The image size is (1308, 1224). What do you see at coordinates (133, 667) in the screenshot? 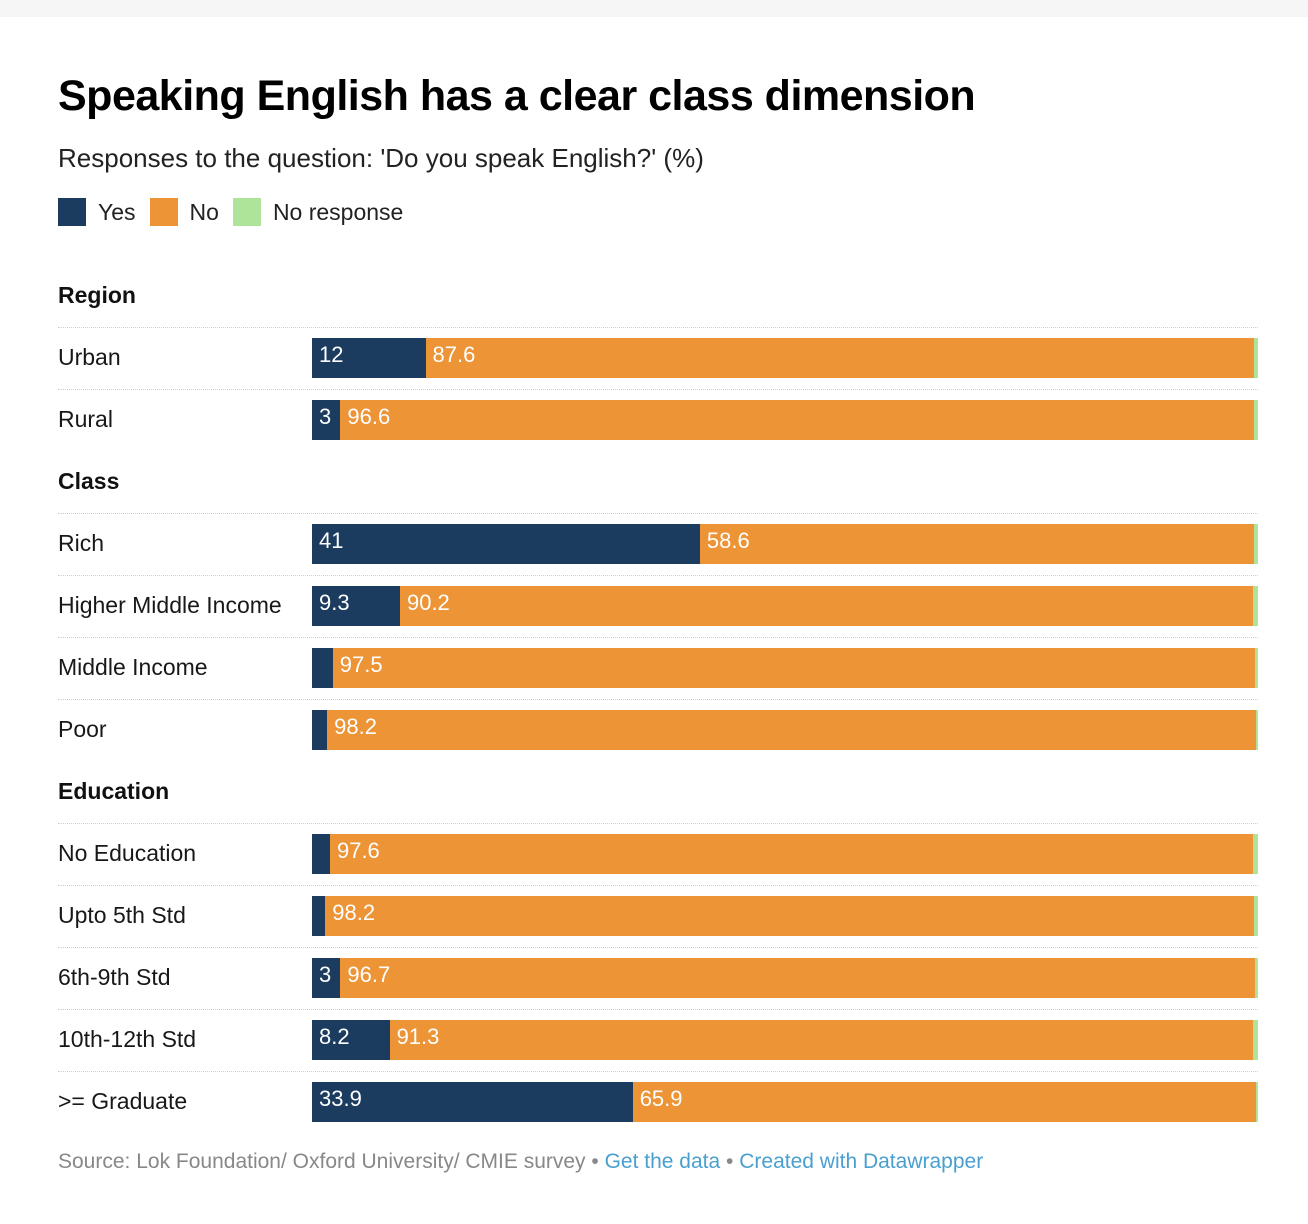
I see `row-label: Middle Income` at bounding box center [133, 667].